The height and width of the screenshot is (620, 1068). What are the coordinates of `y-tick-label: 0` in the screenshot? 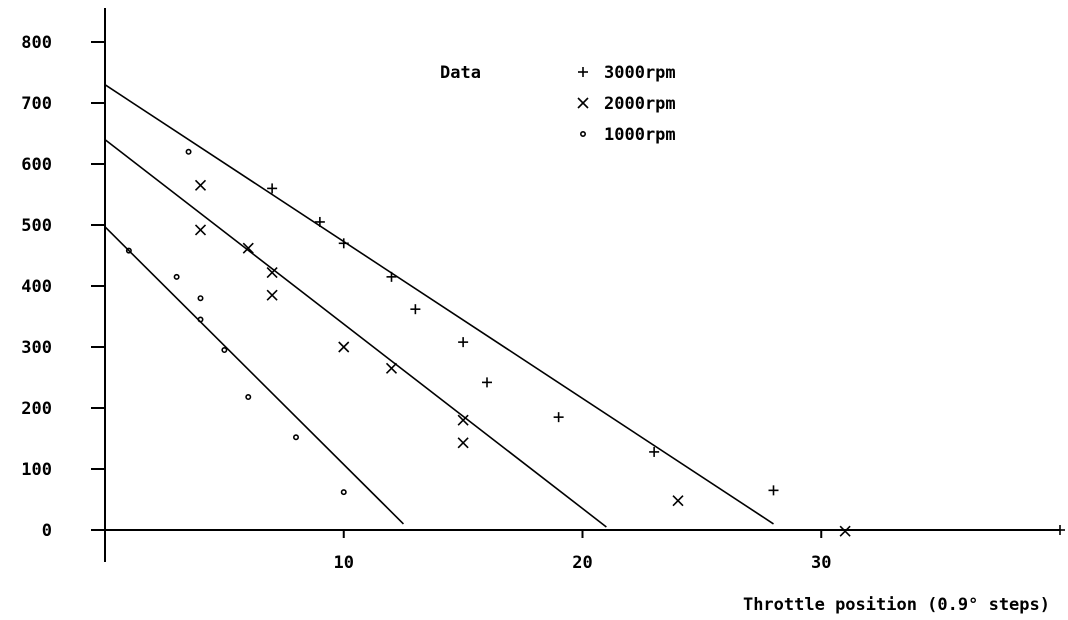 It's located at (47, 531).